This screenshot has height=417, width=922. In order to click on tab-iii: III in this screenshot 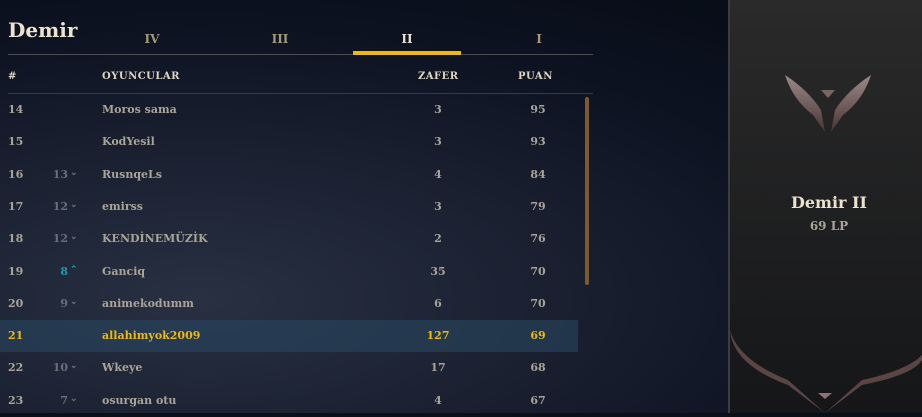, I will do `click(280, 39)`.